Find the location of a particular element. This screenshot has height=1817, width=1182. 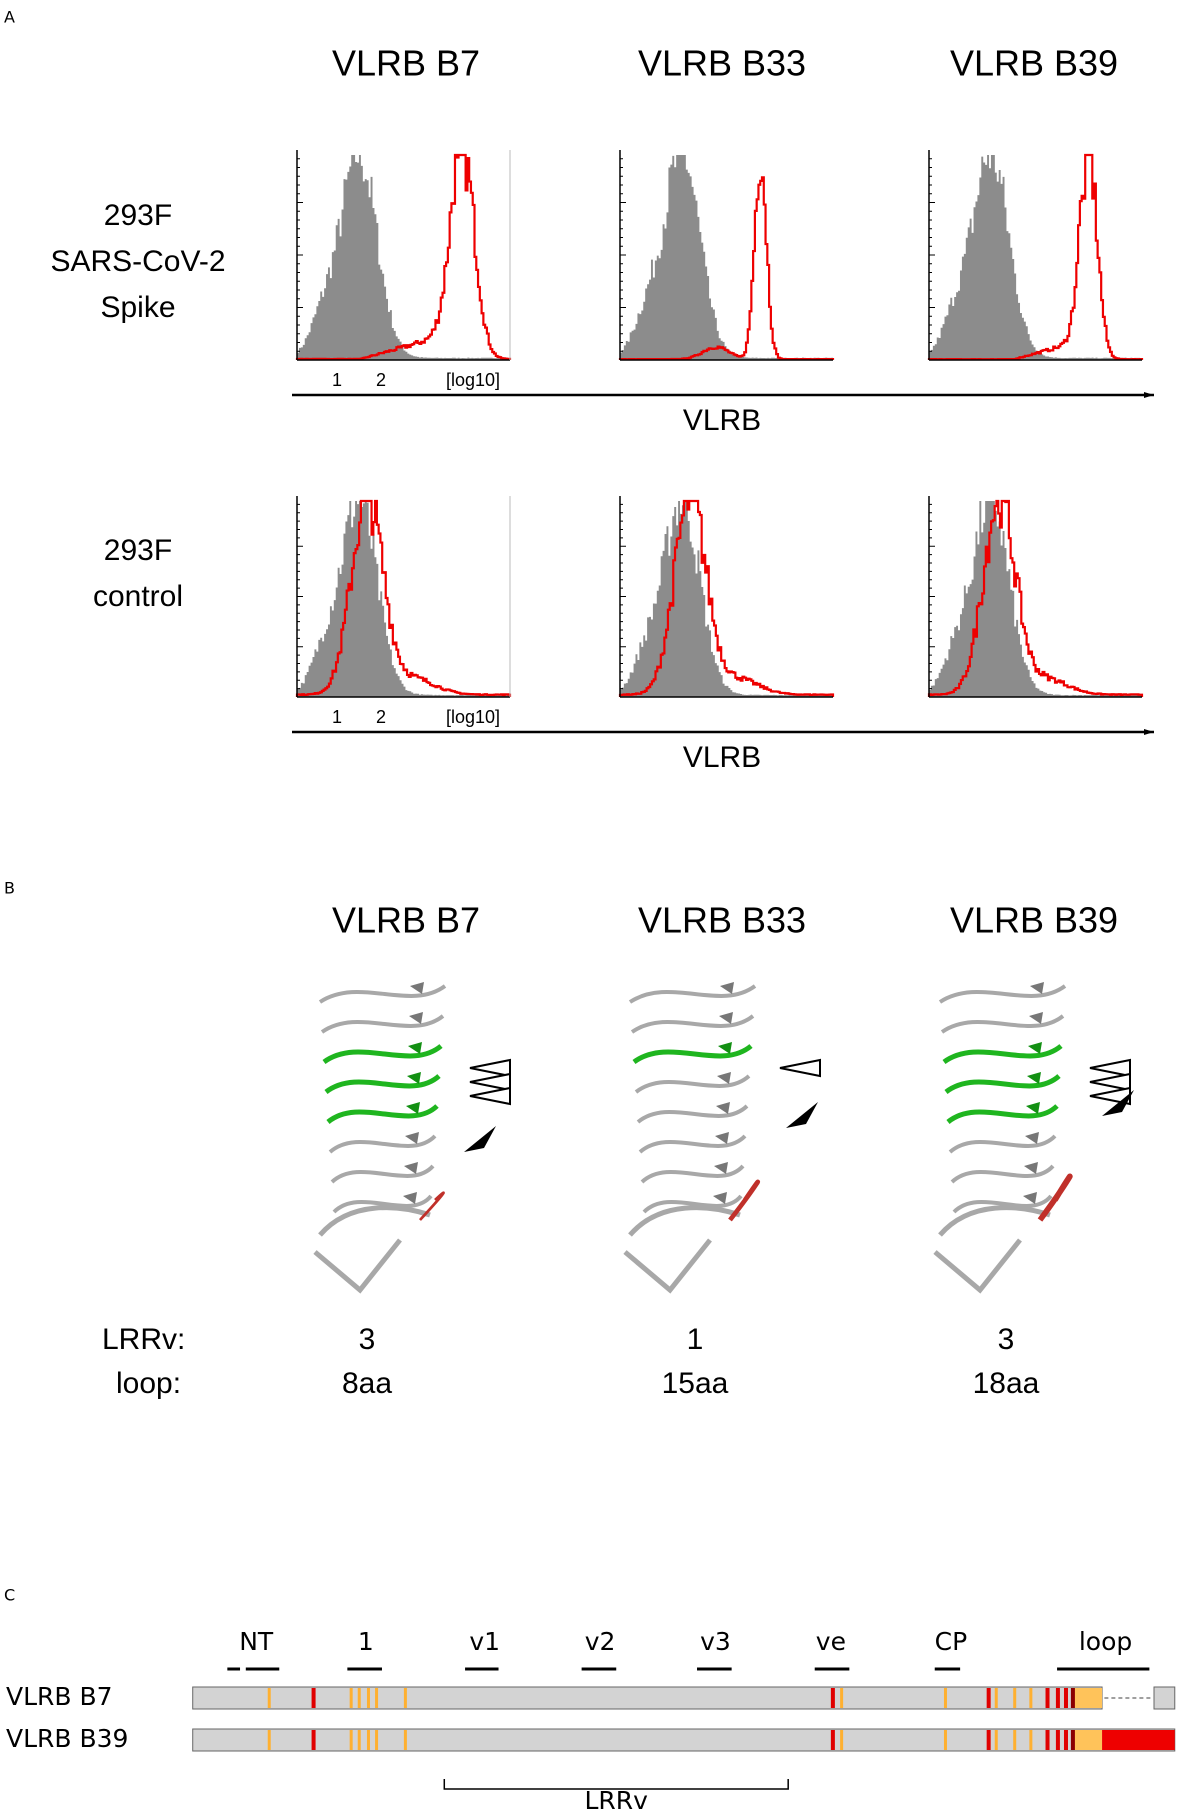

region-label: v1 is located at coordinates (484, 1641).